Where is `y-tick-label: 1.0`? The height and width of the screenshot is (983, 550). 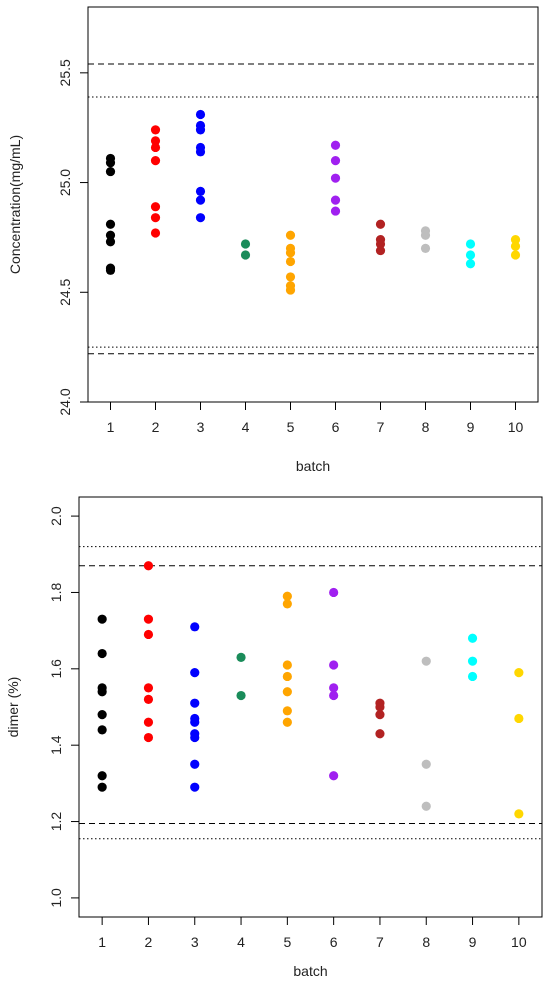
y-tick-label: 1.0 is located at coordinates (56, 898).